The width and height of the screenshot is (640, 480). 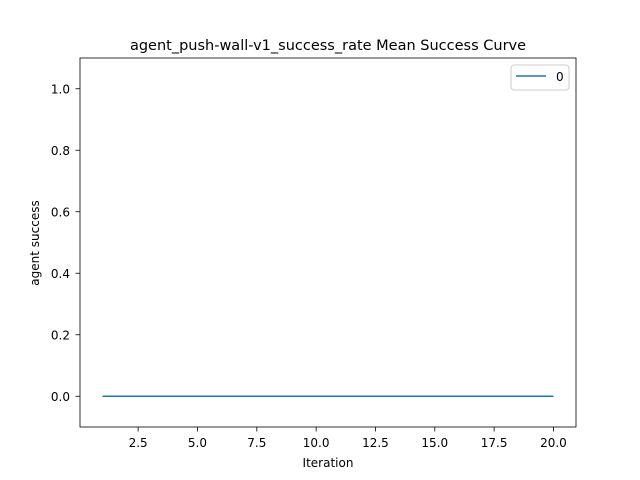 What do you see at coordinates (375, 443) in the screenshot?
I see `x-tick-label: 12.5` at bounding box center [375, 443].